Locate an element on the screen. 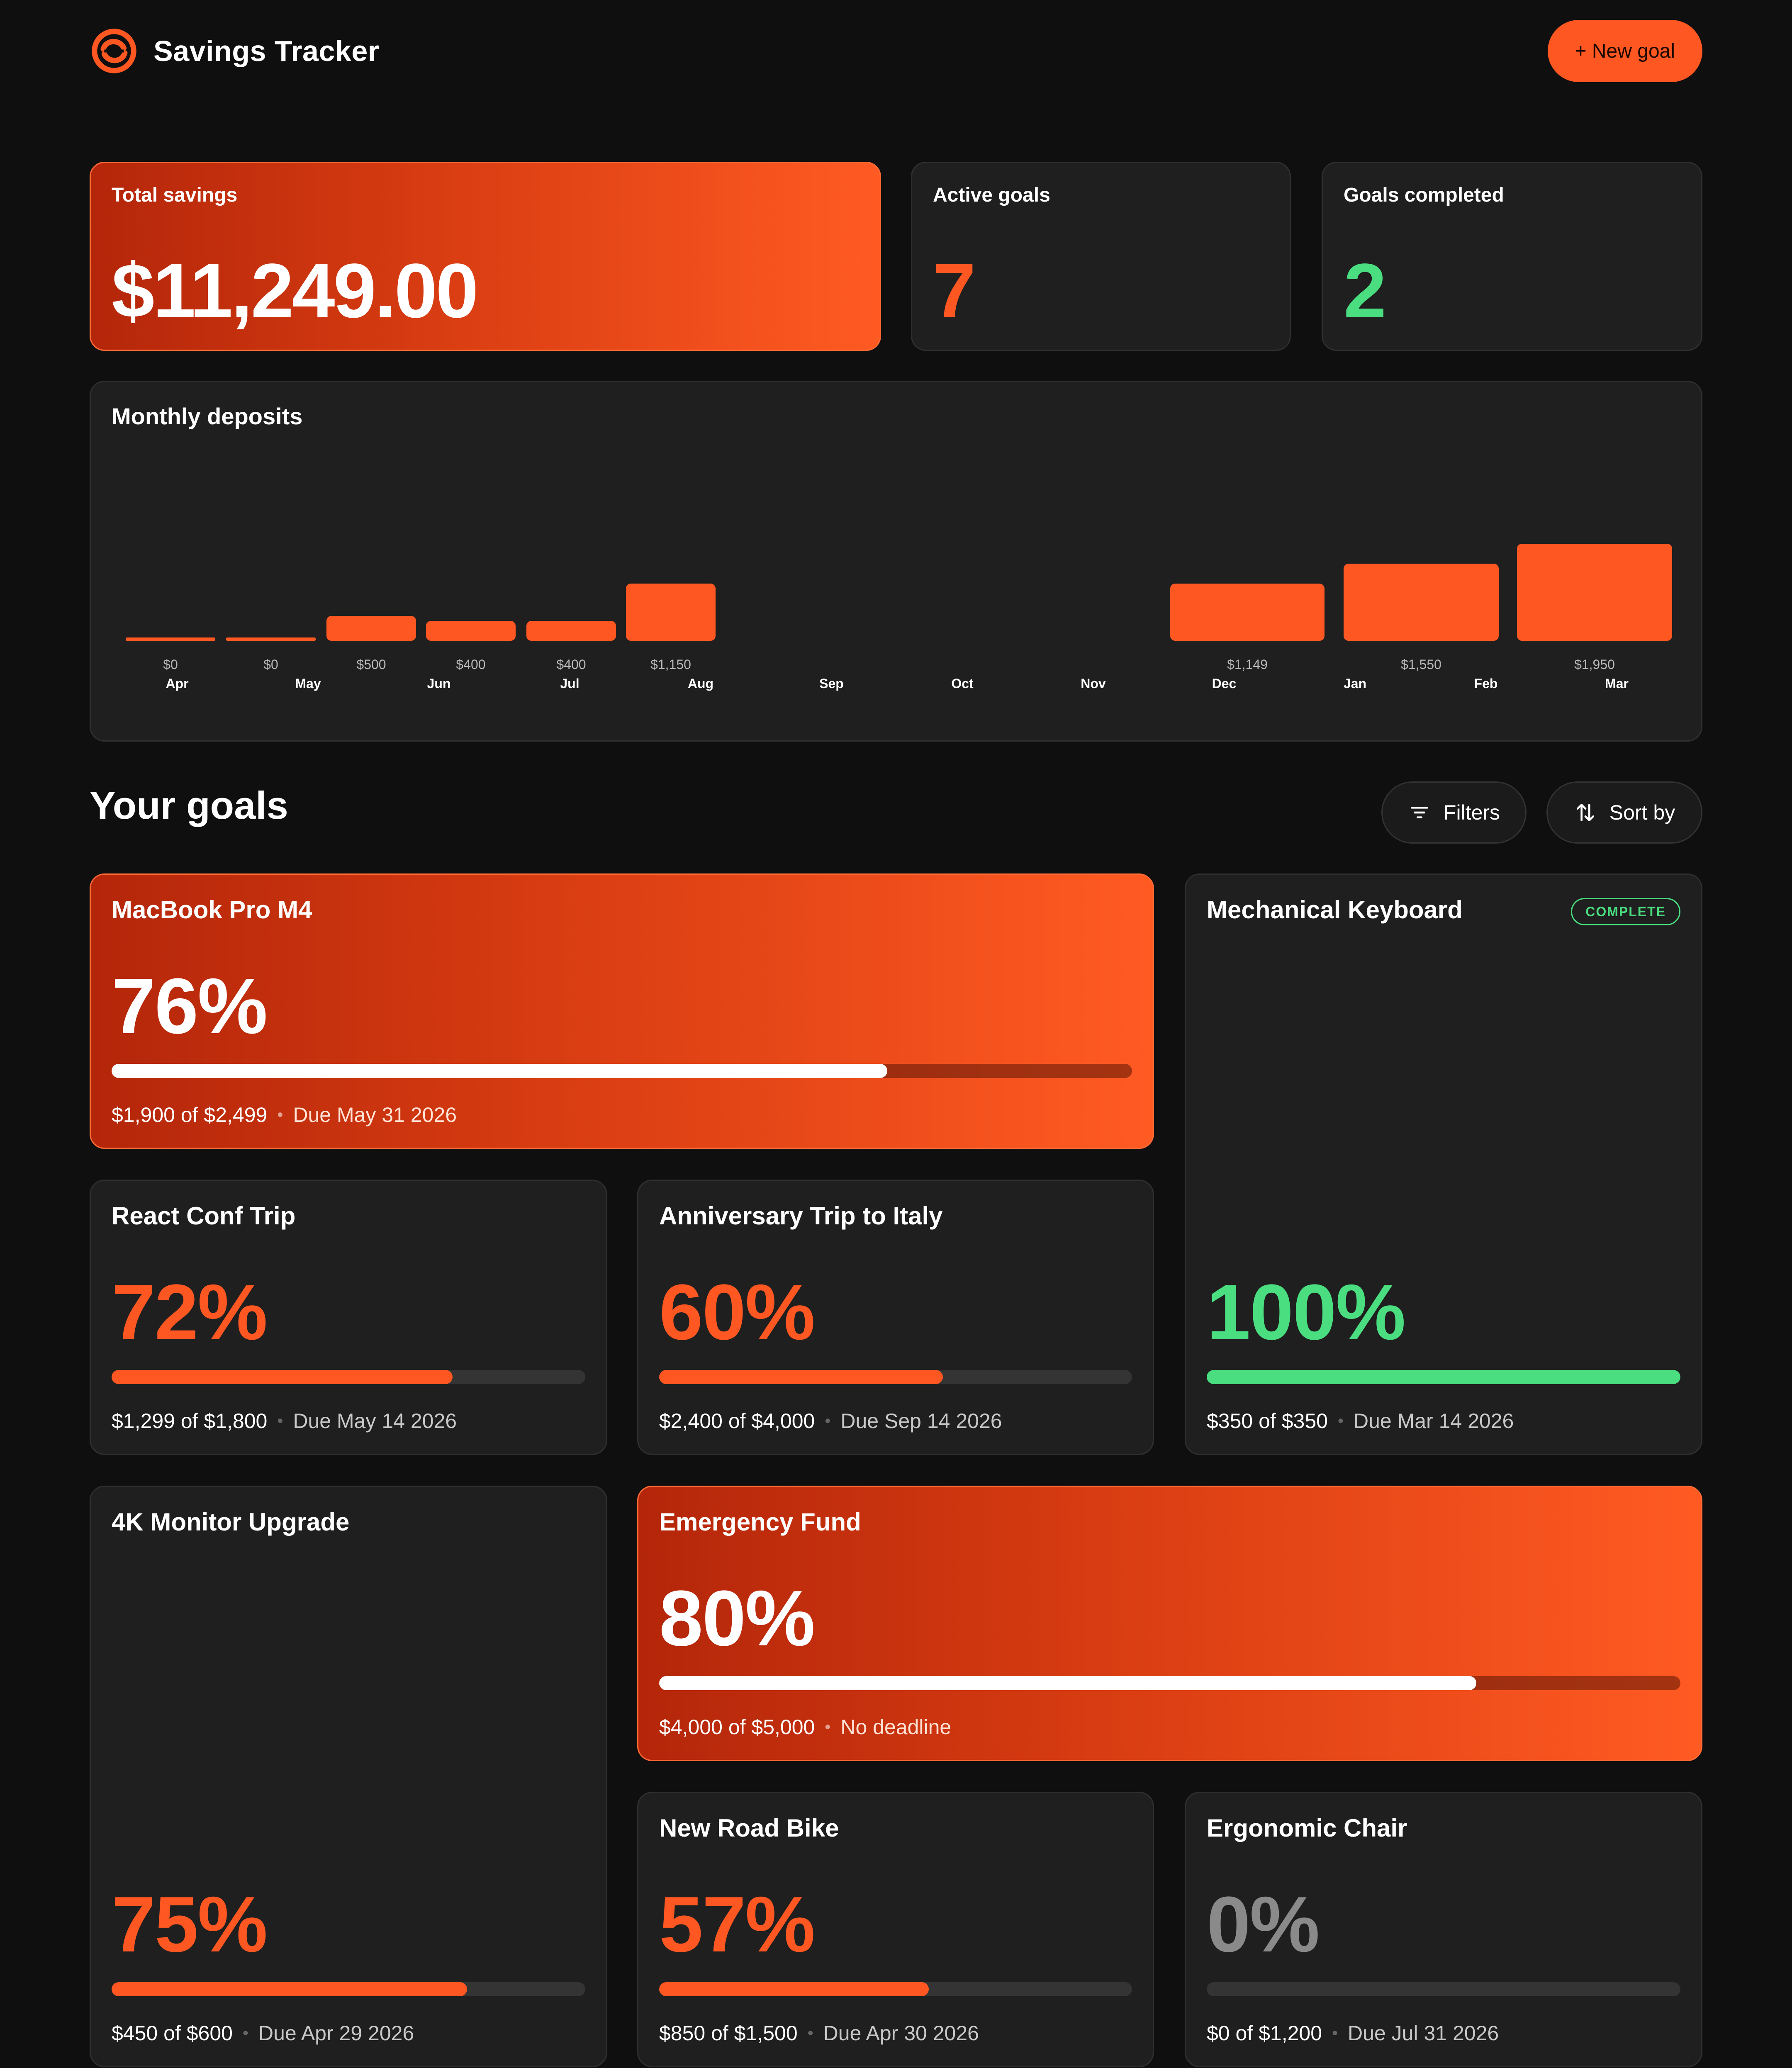 Image resolution: width=1792 pixels, height=2068 pixels. goal-name: 4K Monitor Upgrade is located at coordinates (231, 1522).